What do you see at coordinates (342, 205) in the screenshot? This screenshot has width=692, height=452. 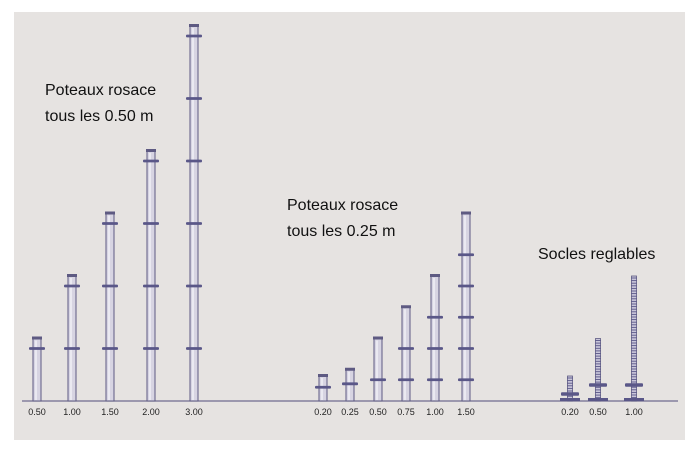 I see `group-label-rosace-025-line1: Poteaux rosace` at bounding box center [342, 205].